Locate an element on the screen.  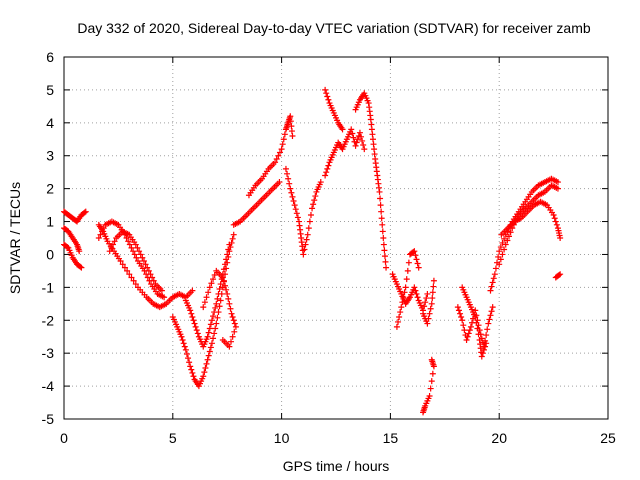
y-tick-label: -2 is located at coordinates (48, 320).